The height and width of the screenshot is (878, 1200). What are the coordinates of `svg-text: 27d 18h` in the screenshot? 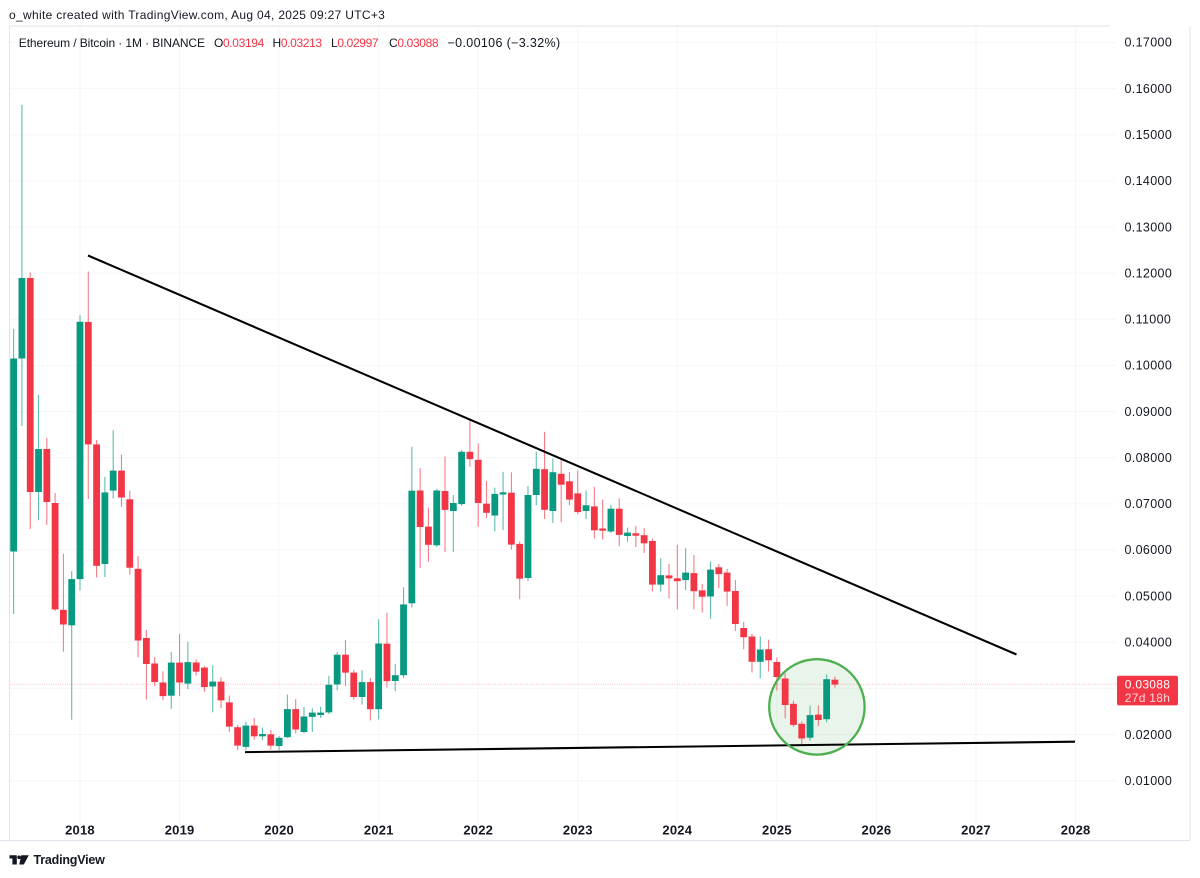 It's located at (1147, 698).